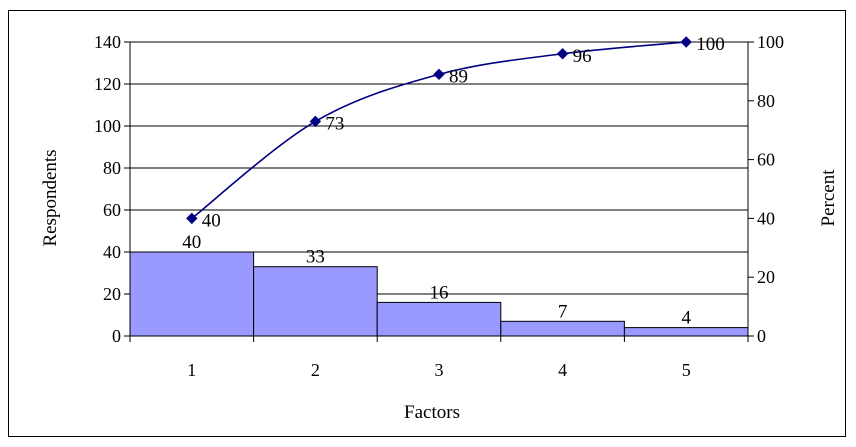 This screenshot has width=856, height=447. Describe the element at coordinates (112, 168) in the screenshot. I see `y-tick-label-80: 80` at that location.